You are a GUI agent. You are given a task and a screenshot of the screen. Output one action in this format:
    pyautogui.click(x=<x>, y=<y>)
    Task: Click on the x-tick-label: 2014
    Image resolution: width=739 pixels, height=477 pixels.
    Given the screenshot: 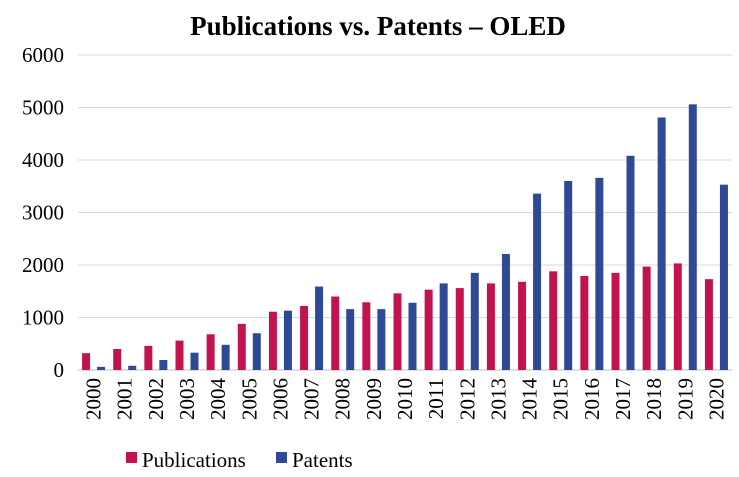 What is the action you would take?
    pyautogui.click(x=530, y=399)
    